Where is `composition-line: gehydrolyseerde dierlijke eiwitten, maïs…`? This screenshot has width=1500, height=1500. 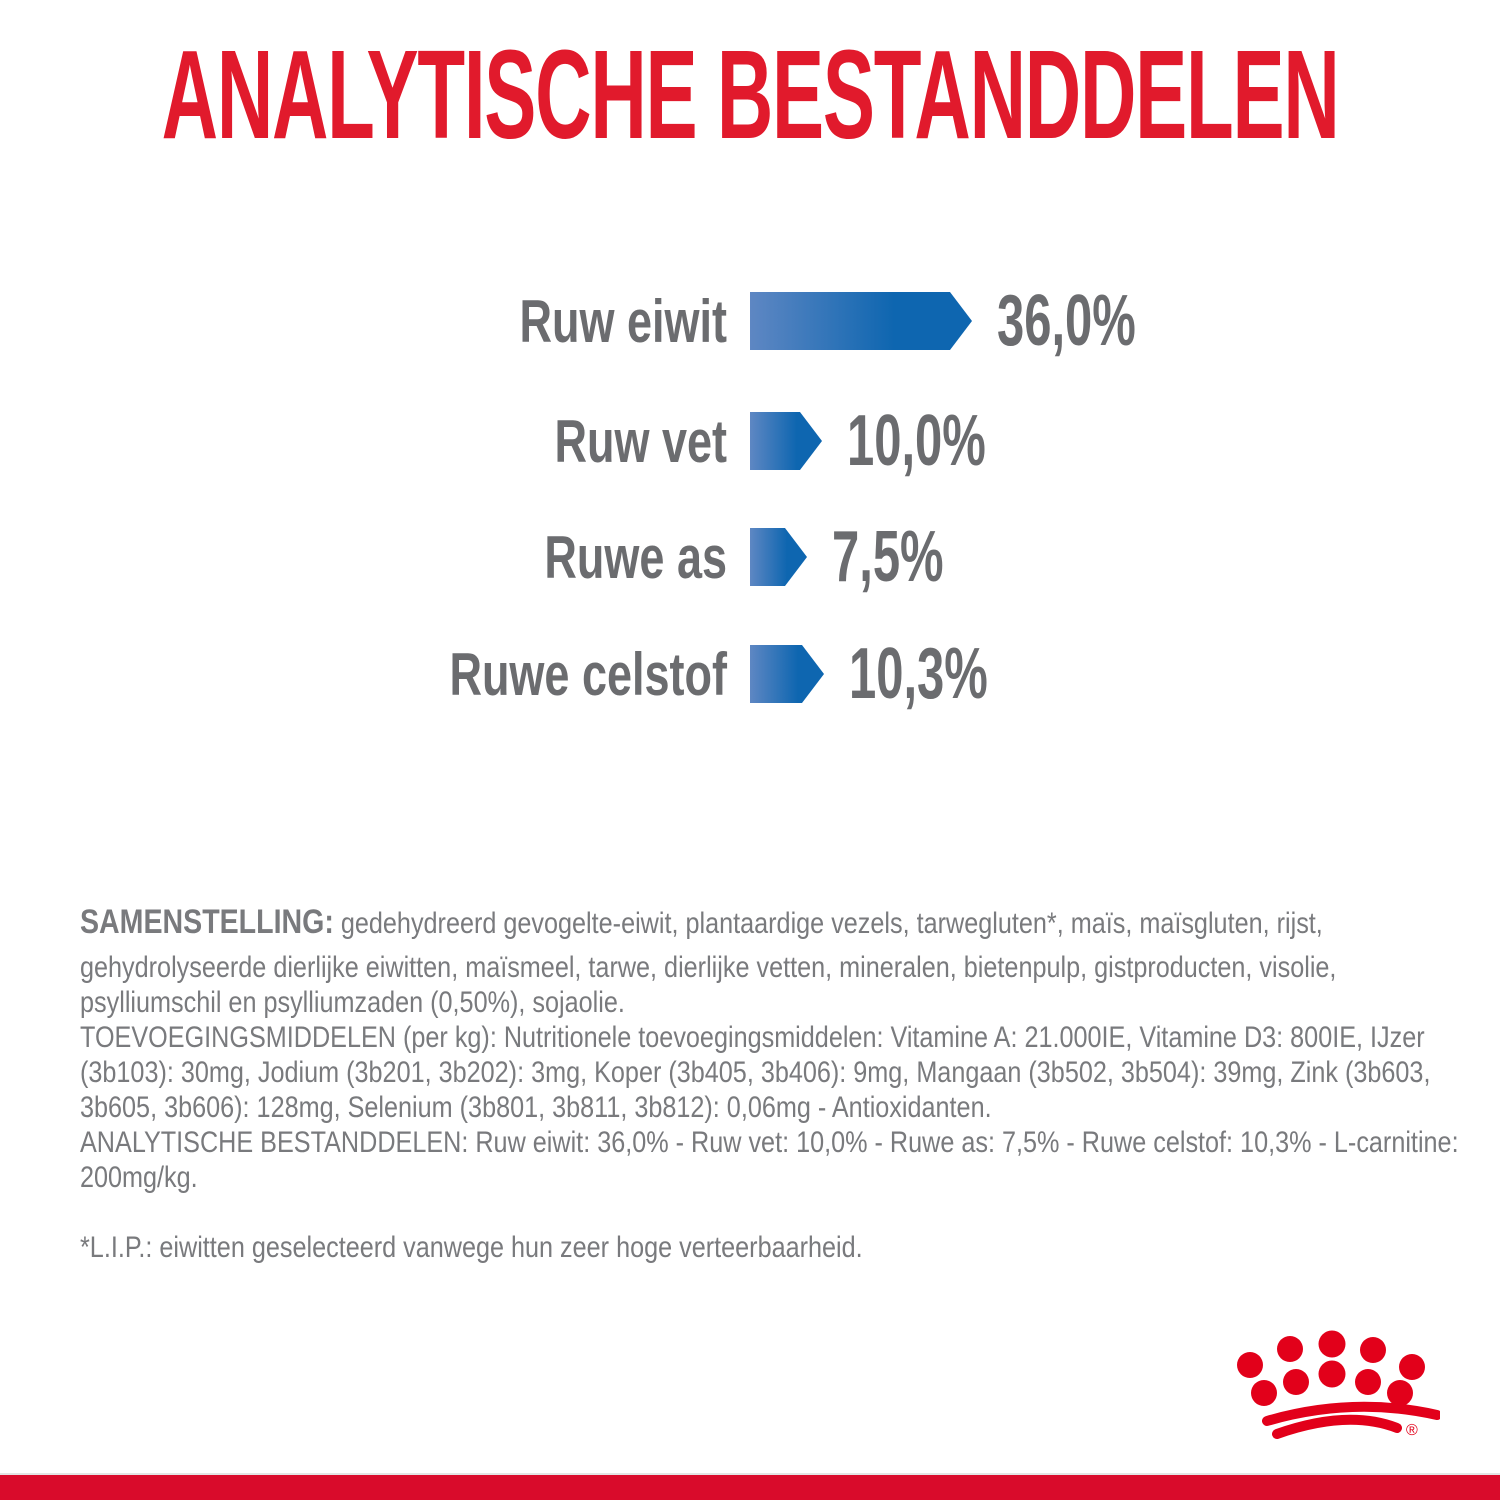 composition-line: gehydrolyseerde dierlijke eiwitten, maïs… is located at coordinates (708, 967).